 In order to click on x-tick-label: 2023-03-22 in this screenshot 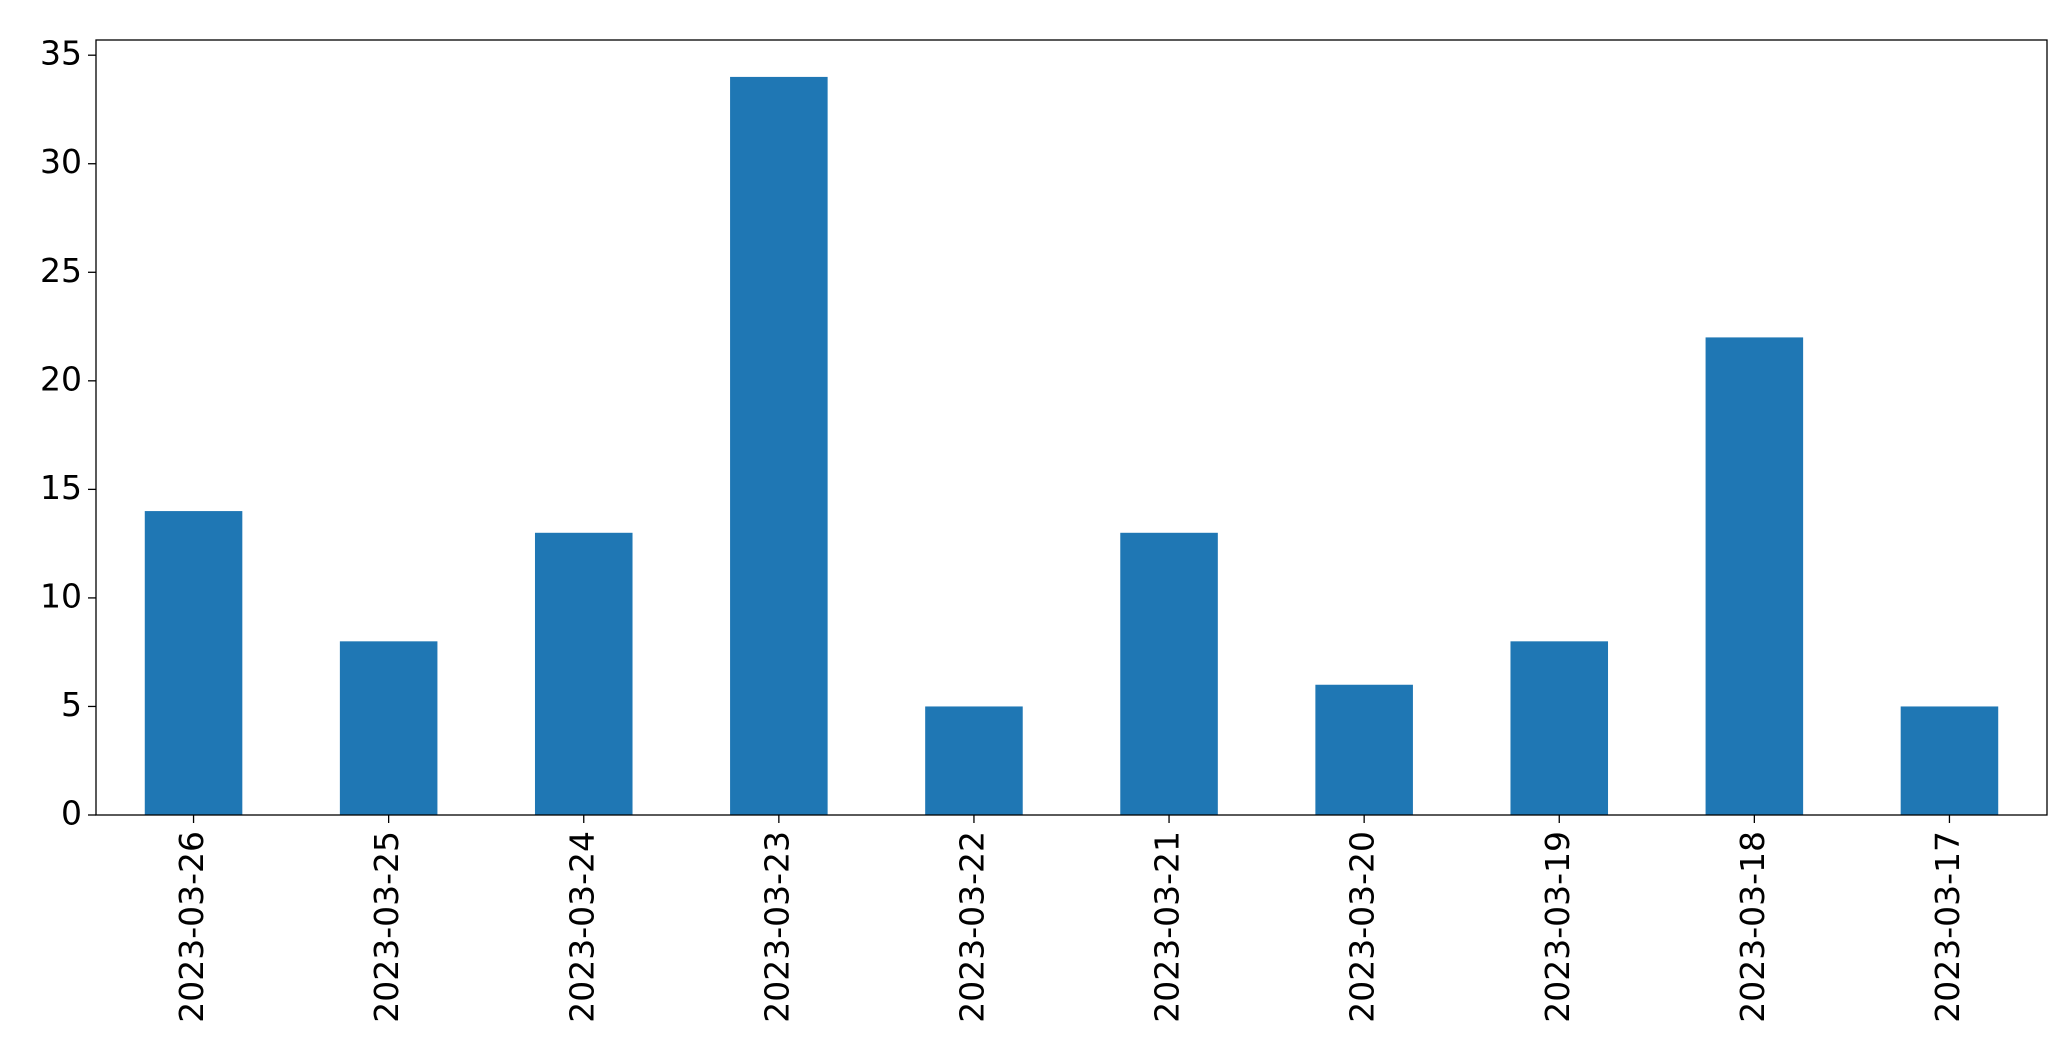, I will do `click(971, 927)`.